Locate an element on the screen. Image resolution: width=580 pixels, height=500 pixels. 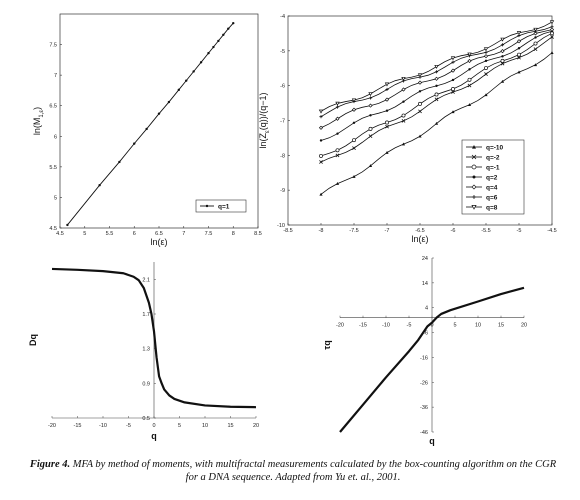
y-tick-label: -10 is located at coordinates (281, 226).